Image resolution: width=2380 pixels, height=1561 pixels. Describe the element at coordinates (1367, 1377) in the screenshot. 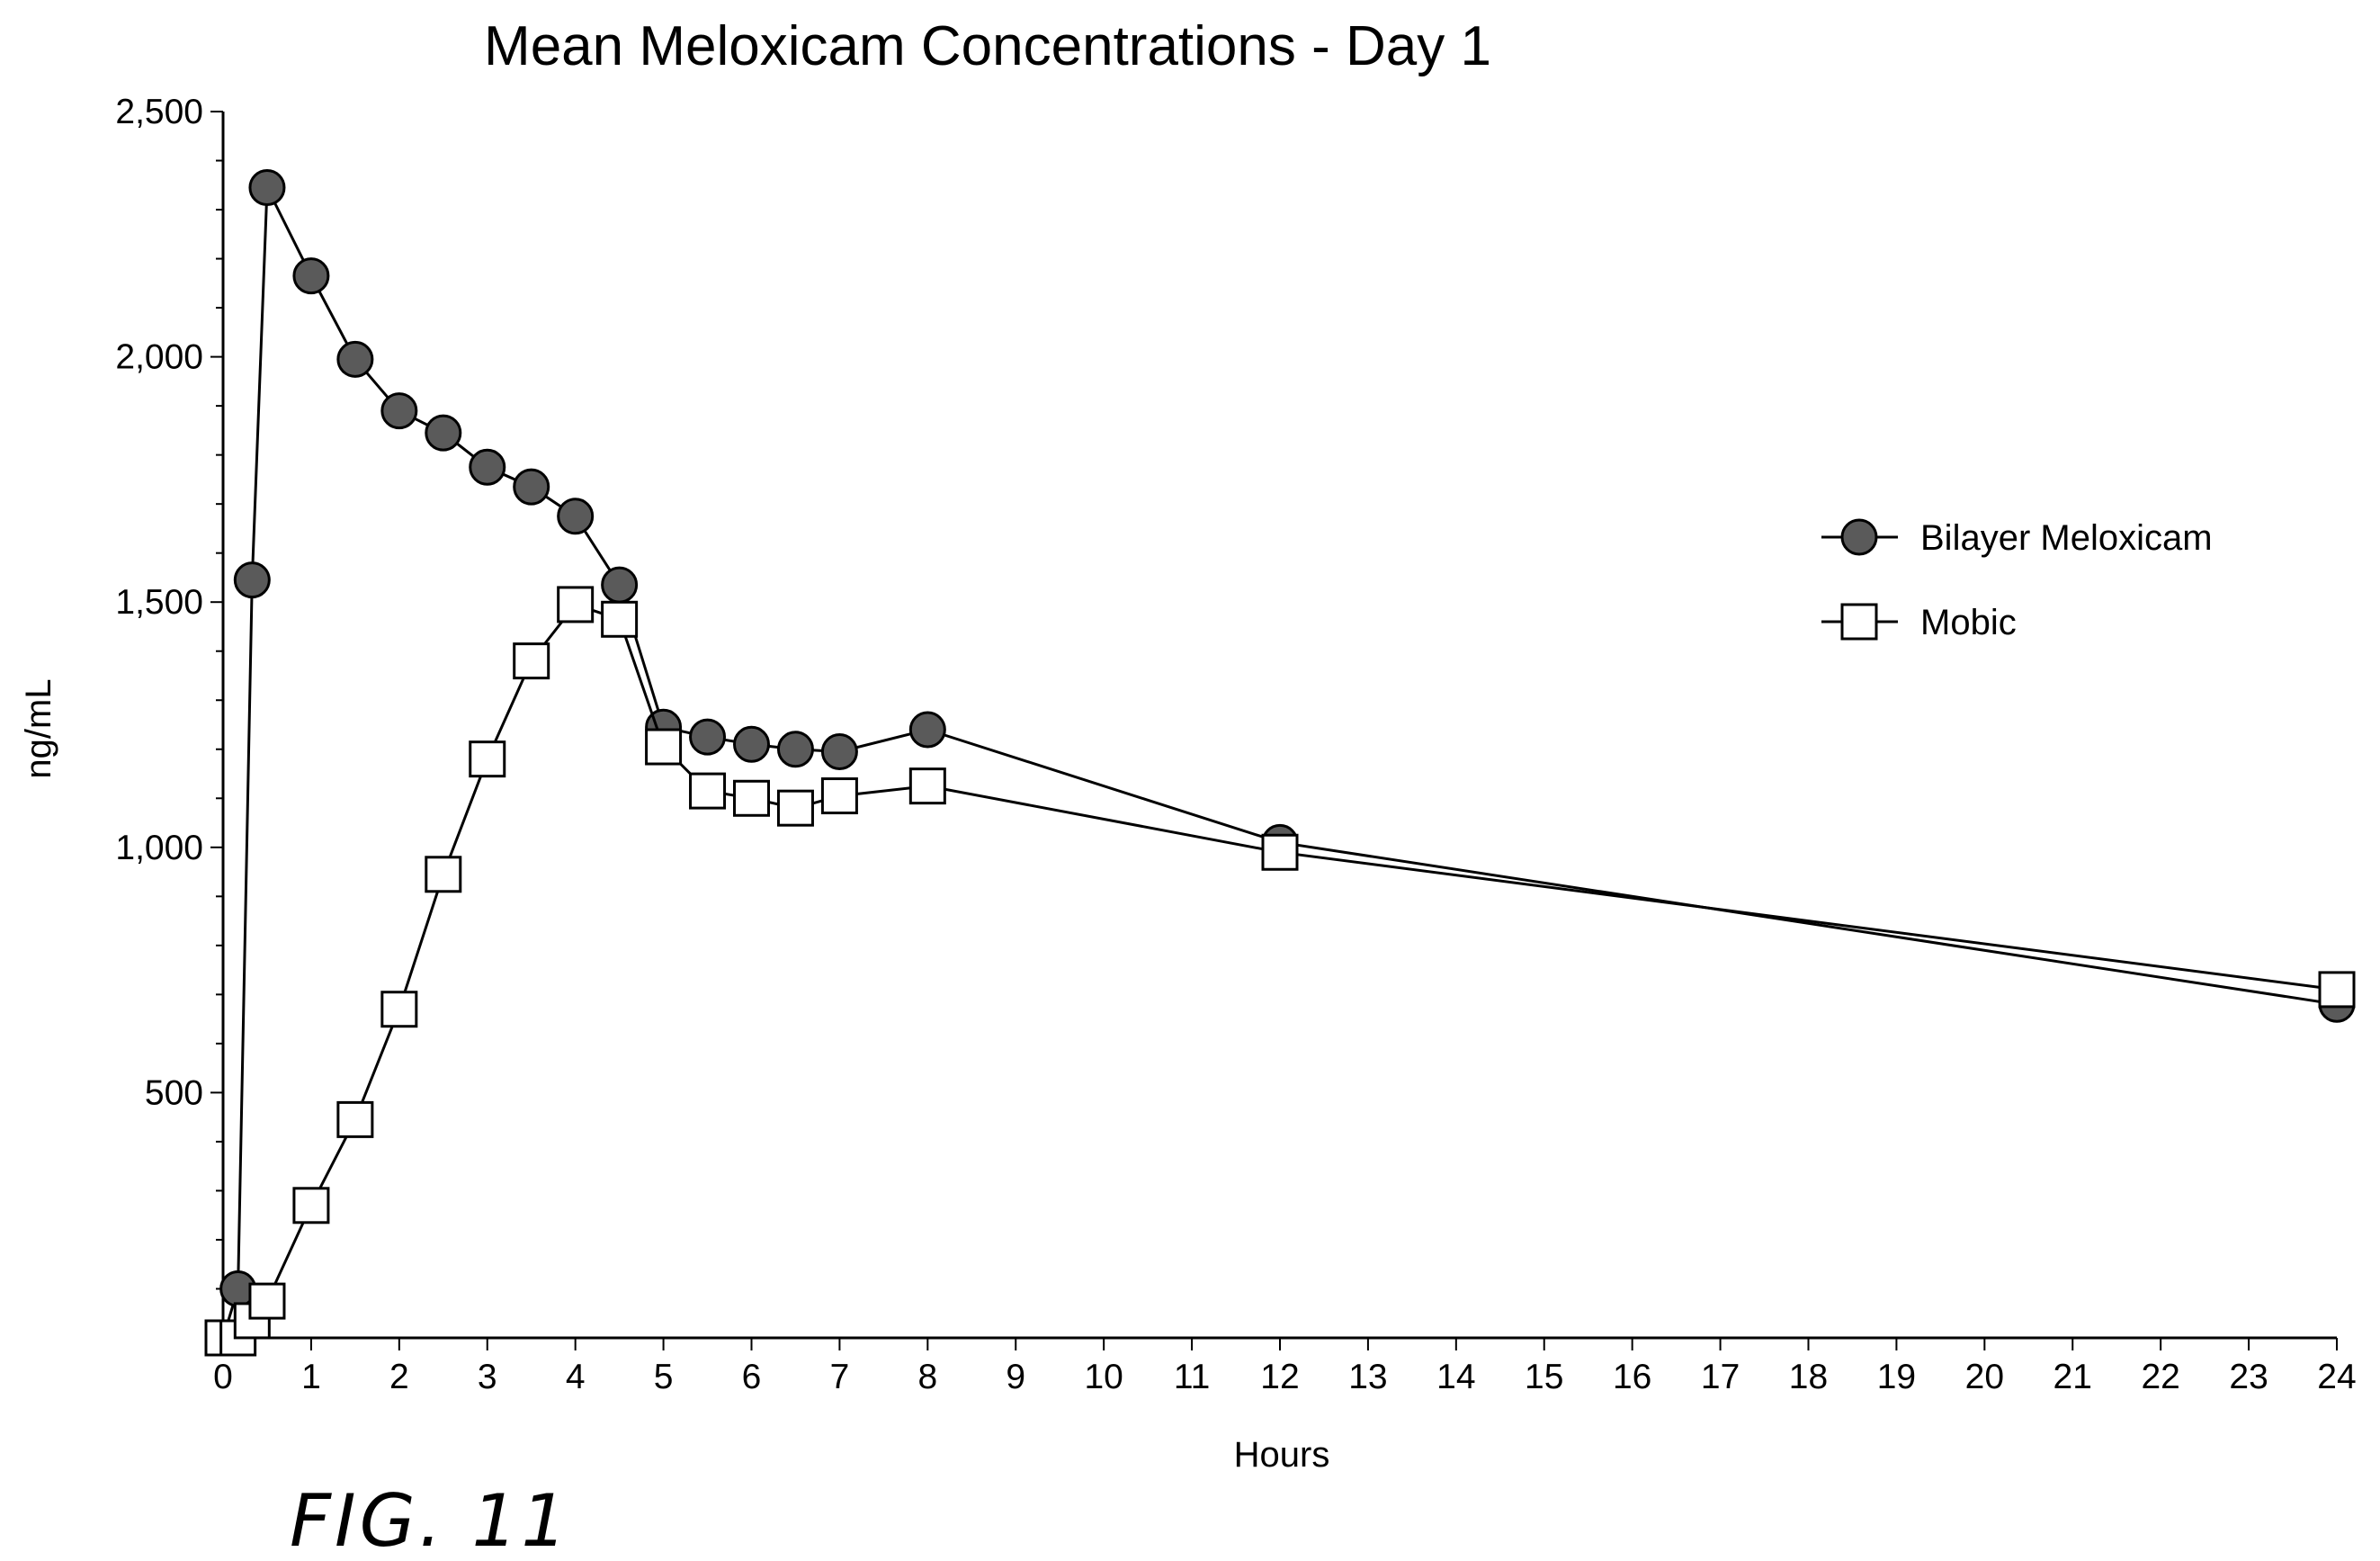

I see `x-tick-label: 13` at that location.